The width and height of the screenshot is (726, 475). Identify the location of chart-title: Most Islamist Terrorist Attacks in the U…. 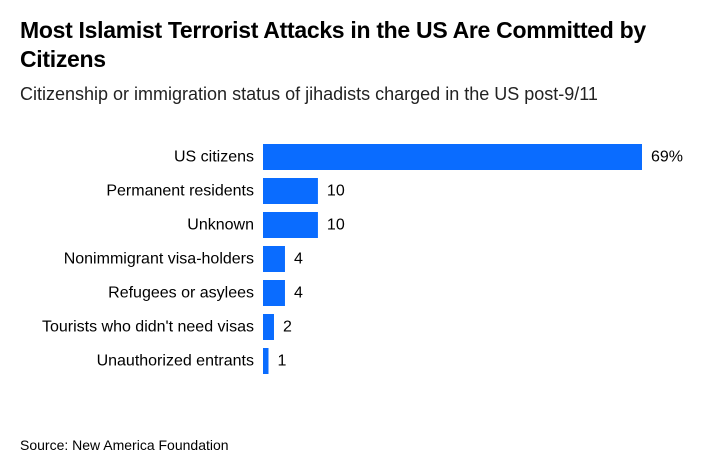
(333, 44).